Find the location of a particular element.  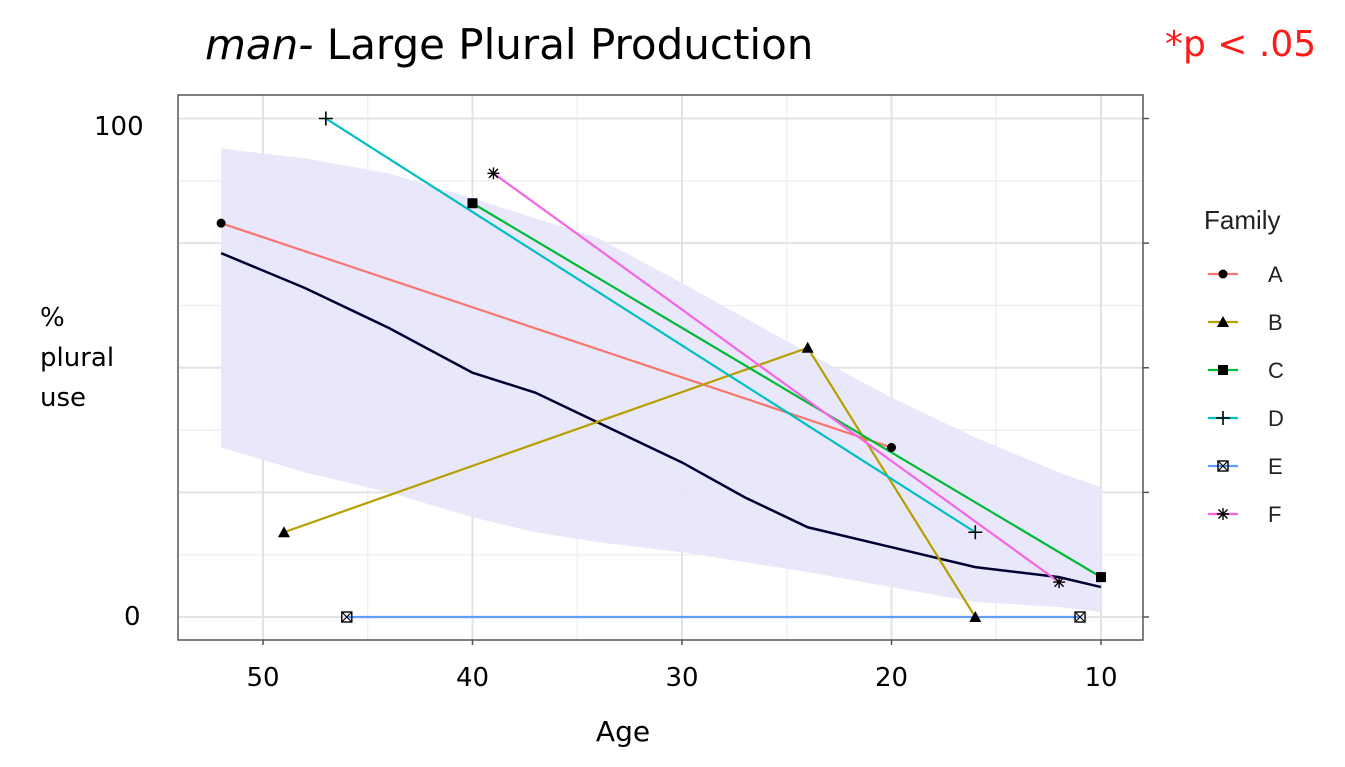

series-line-a is located at coordinates (556, 335).